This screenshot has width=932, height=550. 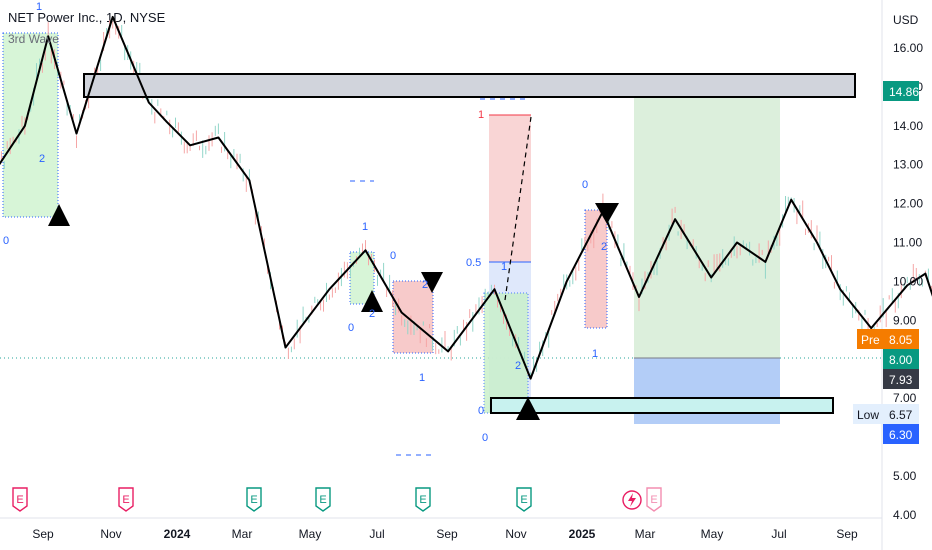 I want to click on x-tick-label: 2025, so click(x=582, y=534).